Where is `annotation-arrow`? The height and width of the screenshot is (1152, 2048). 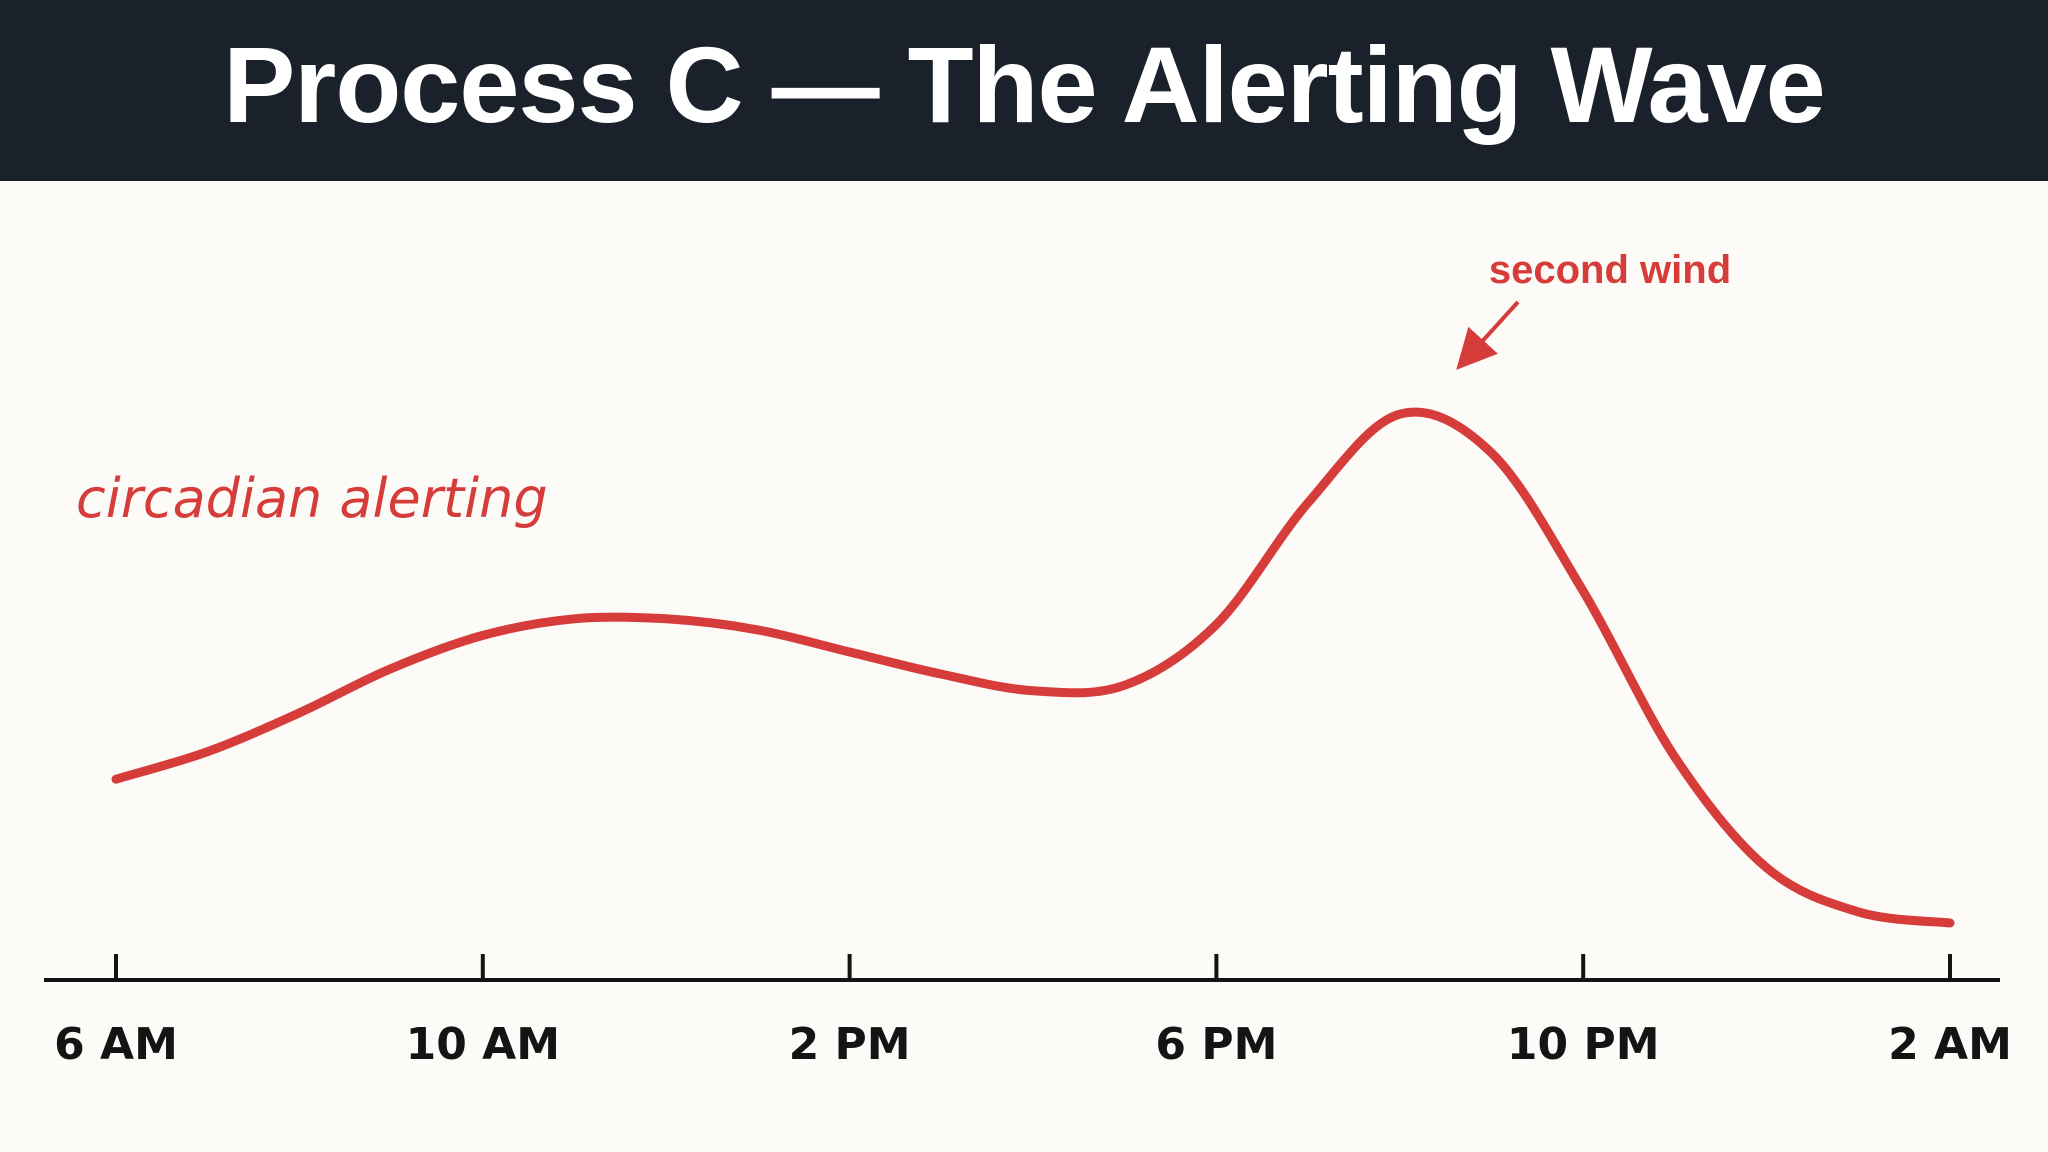 annotation-arrow is located at coordinates (1488, 335).